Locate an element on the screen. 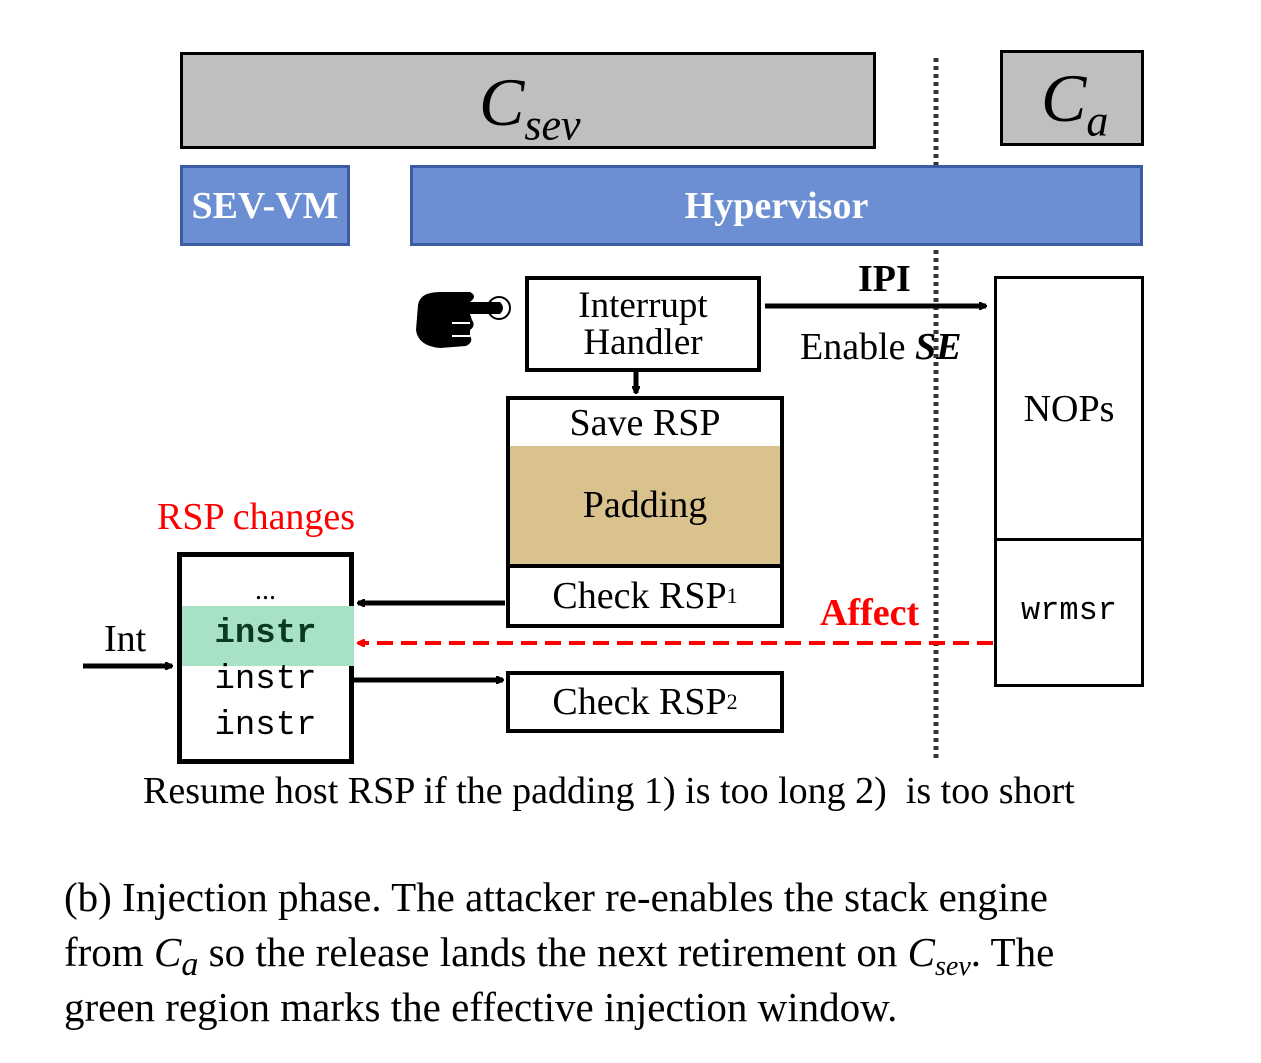  instr-highlighted: instr is located at coordinates (265, 634).